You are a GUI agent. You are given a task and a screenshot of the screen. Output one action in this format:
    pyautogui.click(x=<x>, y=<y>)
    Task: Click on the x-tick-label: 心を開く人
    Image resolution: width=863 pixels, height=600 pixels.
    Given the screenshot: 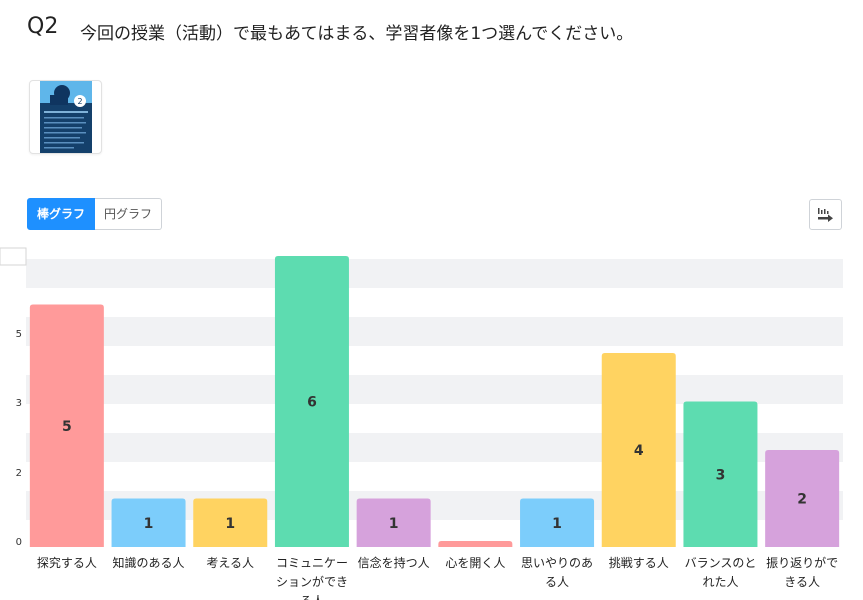 What is the action you would take?
    pyautogui.click(x=475, y=563)
    